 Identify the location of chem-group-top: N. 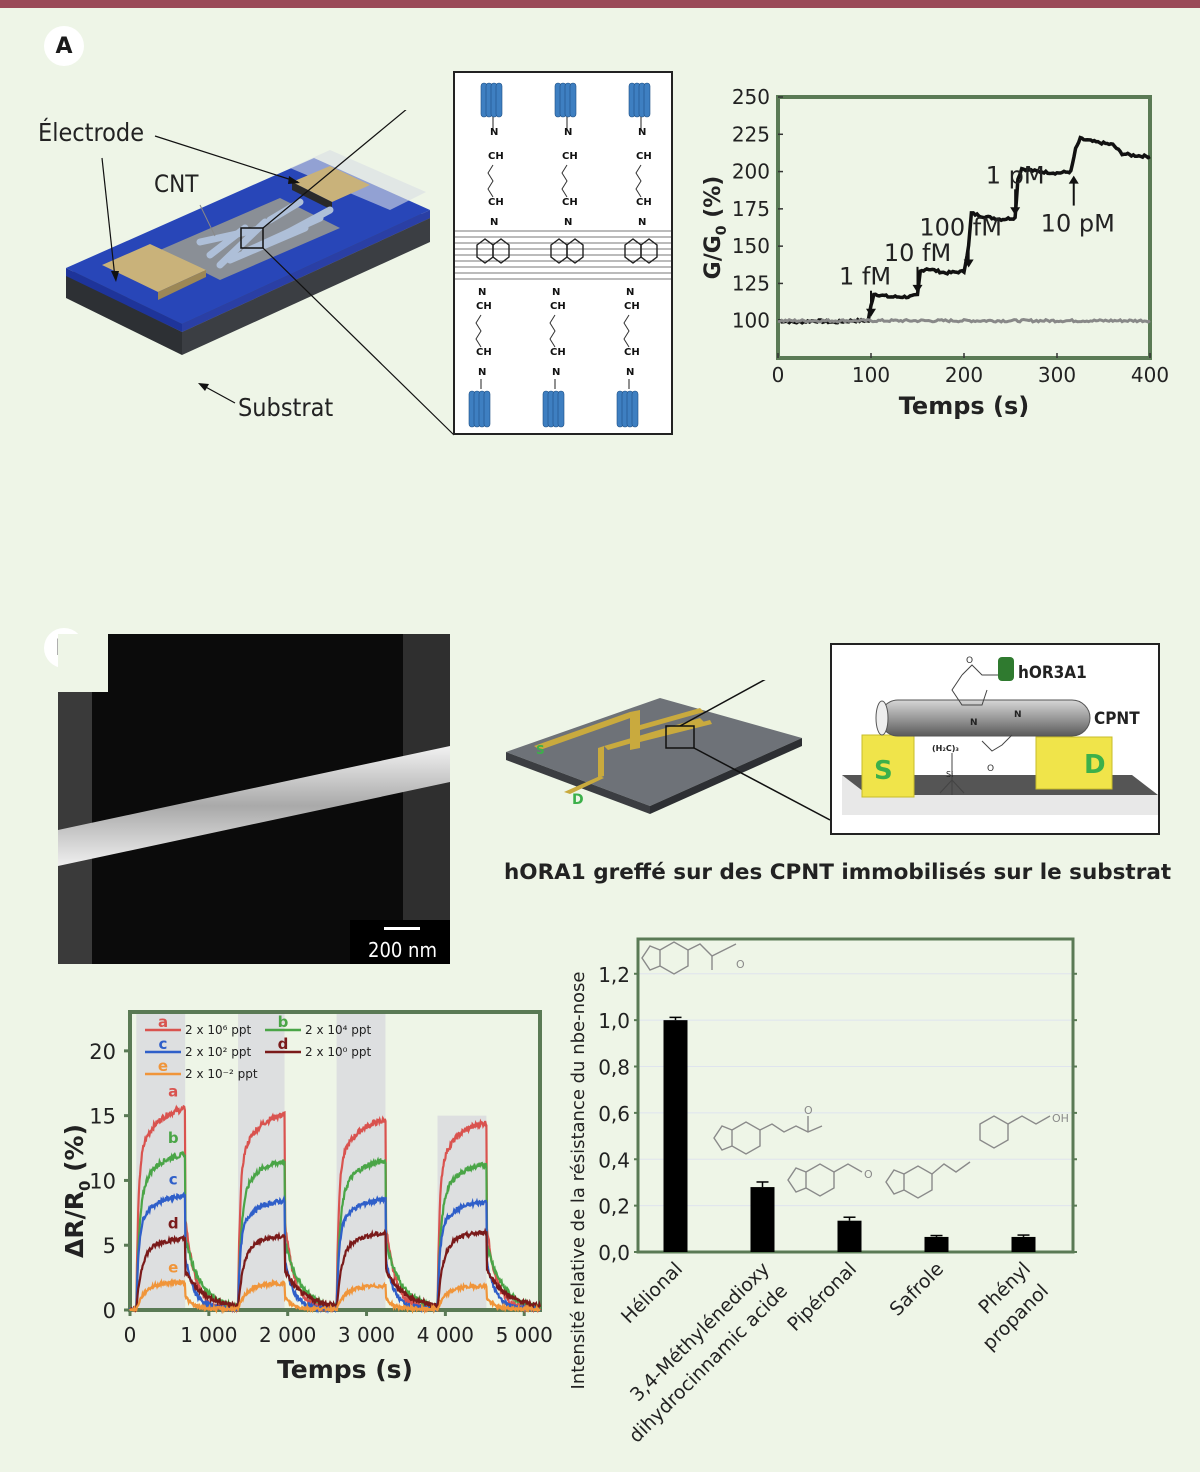
(494, 132).